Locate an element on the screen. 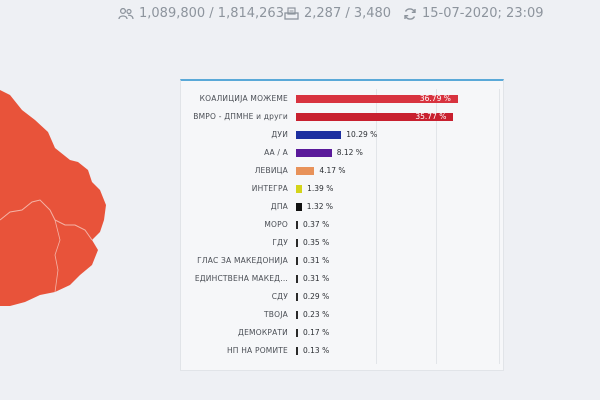 The width and height of the screenshot is (600, 400). party-name: ГЛАС ЗА МАКЕДОНИЈА is located at coordinates (242, 260).